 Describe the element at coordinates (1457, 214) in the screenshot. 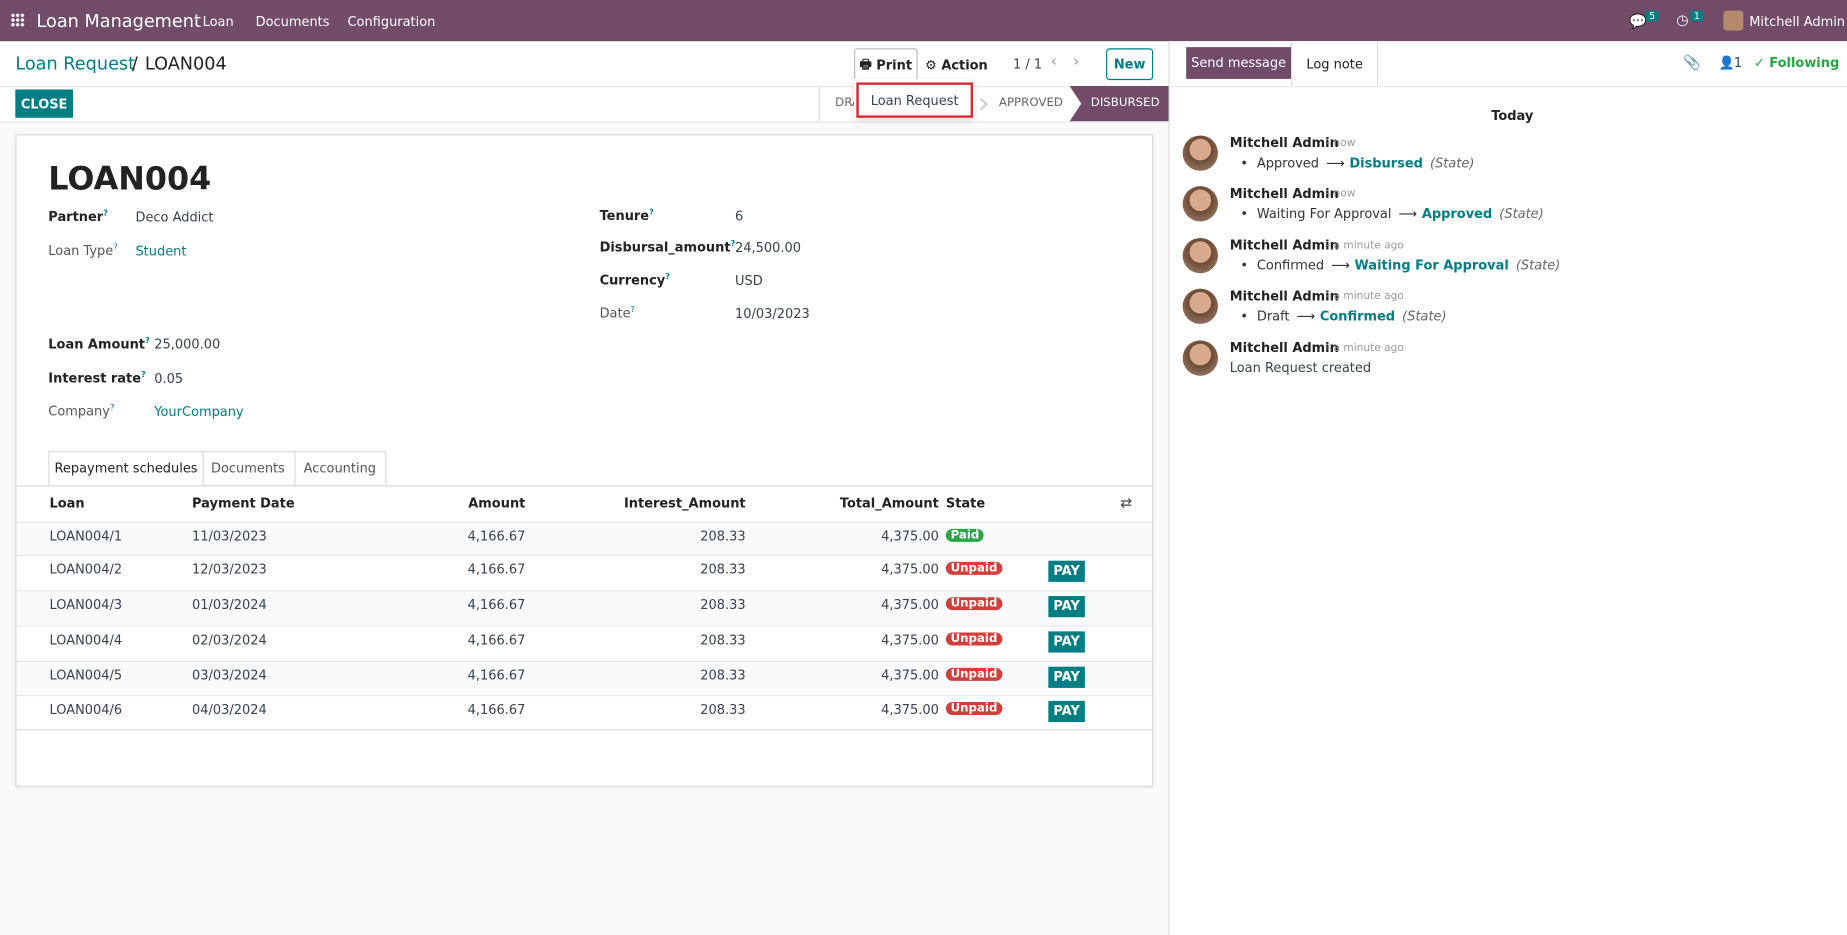

I see `new-value: Approved` at that location.